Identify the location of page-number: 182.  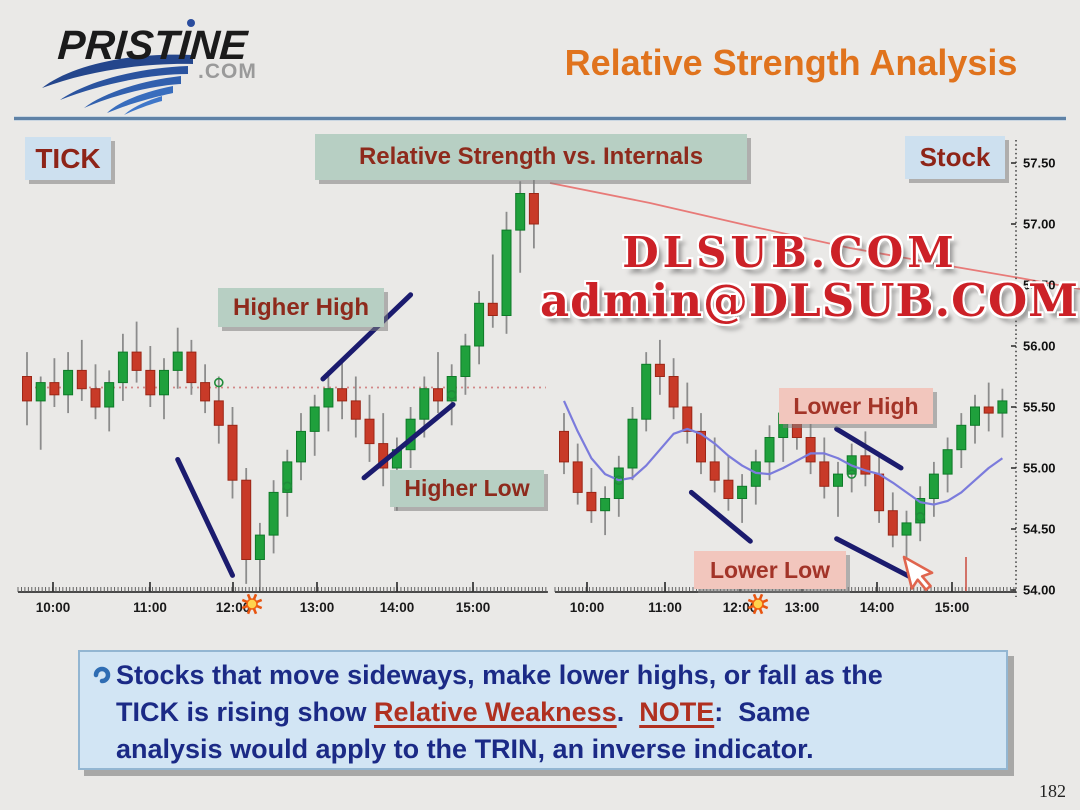
(1052, 791).